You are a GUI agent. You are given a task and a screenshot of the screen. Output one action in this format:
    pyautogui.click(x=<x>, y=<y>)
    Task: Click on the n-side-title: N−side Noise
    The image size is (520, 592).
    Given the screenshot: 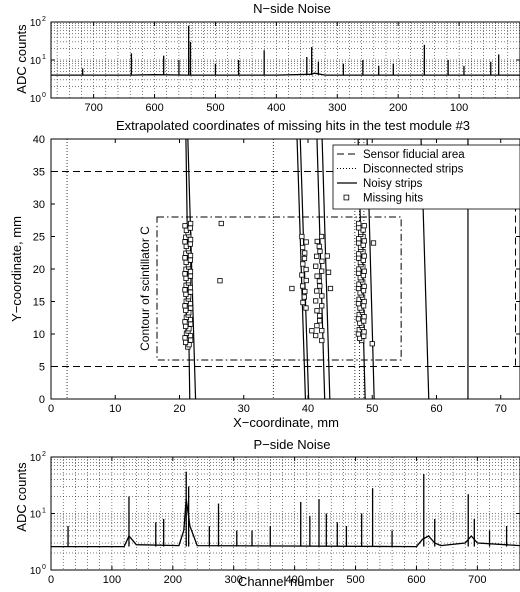 What is the action you would take?
    pyautogui.click(x=292, y=8)
    